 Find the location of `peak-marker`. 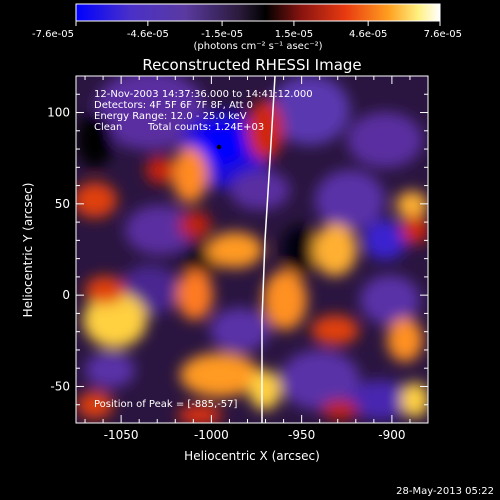

peak-marker is located at coordinates (219, 147).